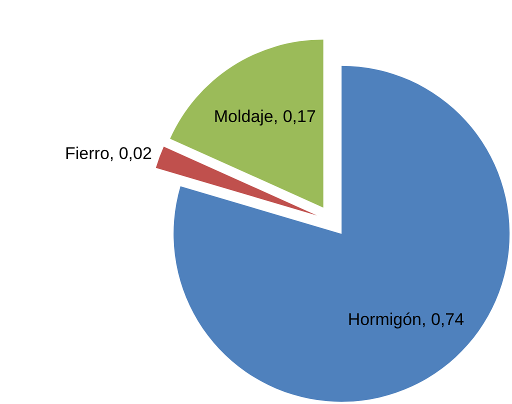  Describe the element at coordinates (406, 319) in the screenshot. I see `slice-label: Hormigón, 0,74` at that location.